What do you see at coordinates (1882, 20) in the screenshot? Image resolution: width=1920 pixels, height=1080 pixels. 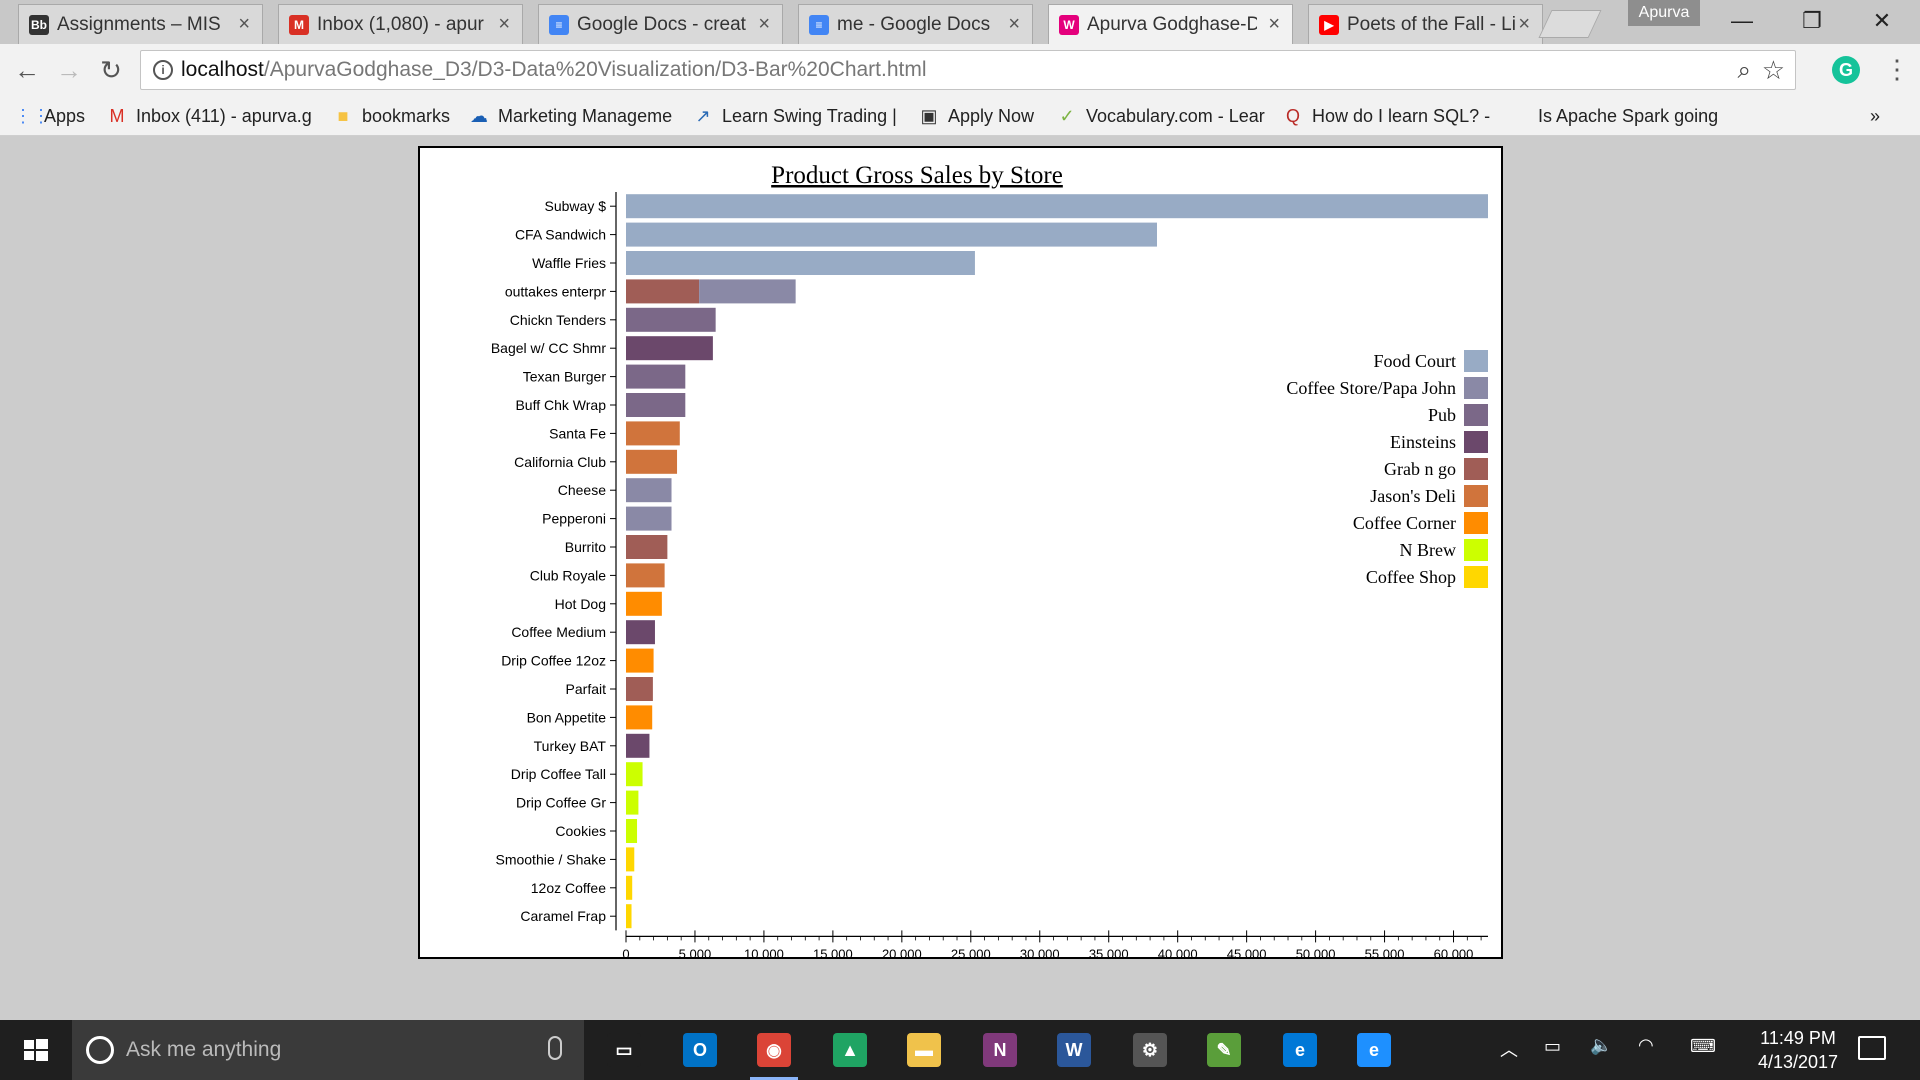 I see `close-window-icon: ✕` at bounding box center [1882, 20].